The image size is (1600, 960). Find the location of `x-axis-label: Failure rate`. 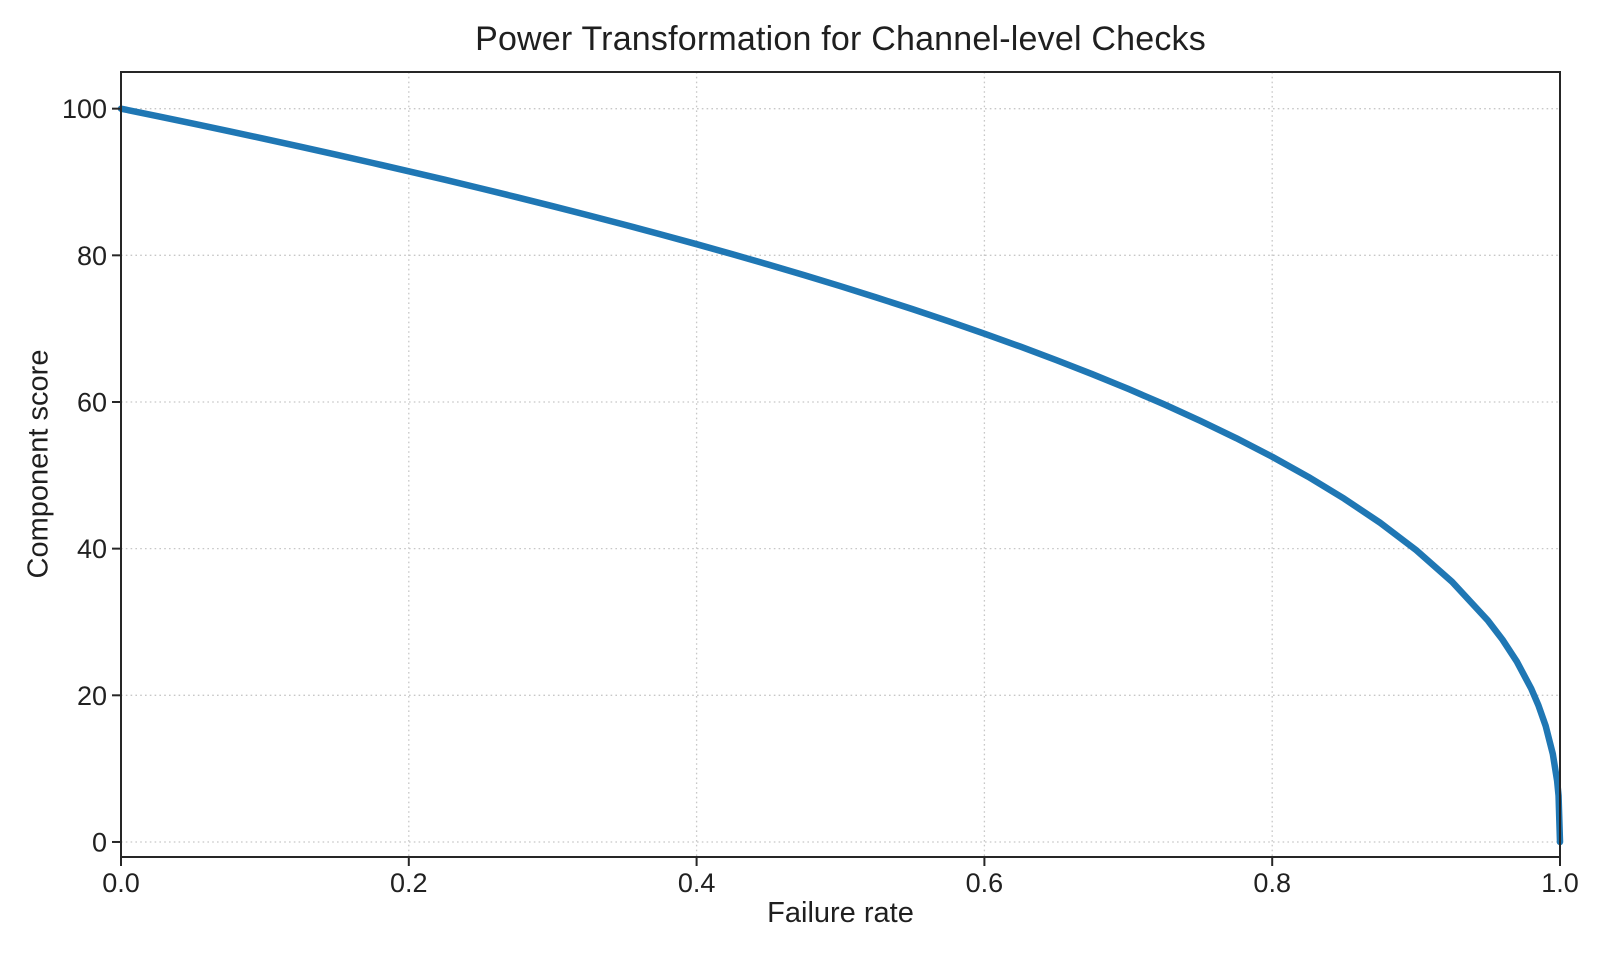

x-axis-label: Failure rate is located at coordinates (840, 913).